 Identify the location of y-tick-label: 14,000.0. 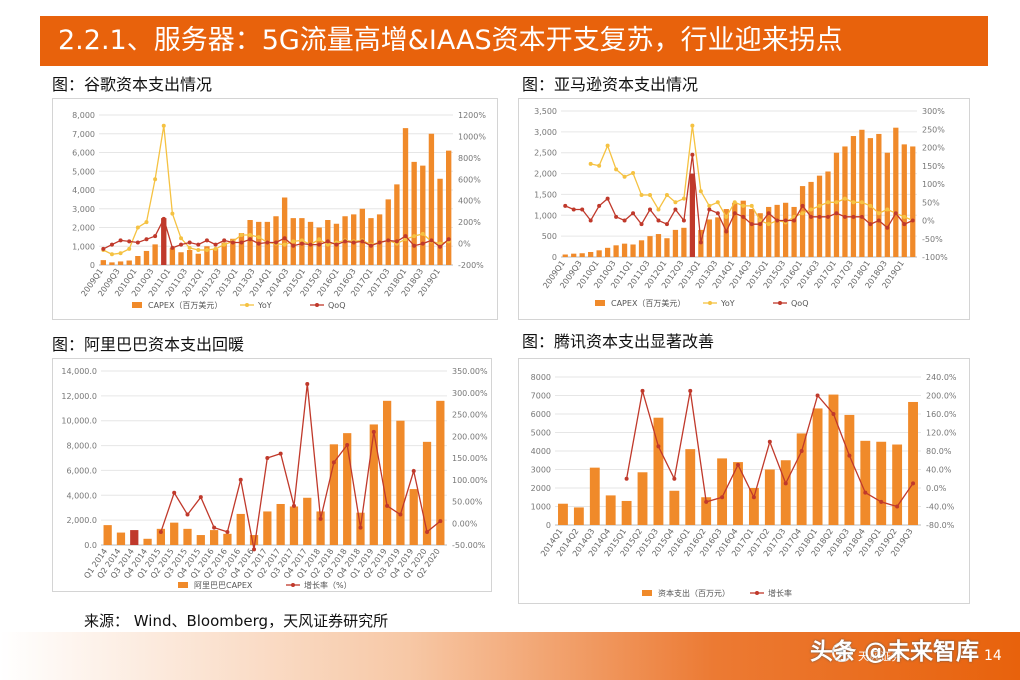
(79, 371).